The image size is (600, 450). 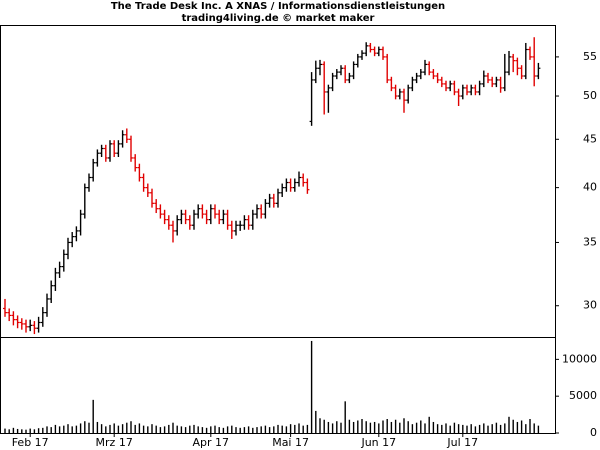 What do you see at coordinates (590, 56) in the screenshot?
I see `y-tick-label: 55` at bounding box center [590, 56].